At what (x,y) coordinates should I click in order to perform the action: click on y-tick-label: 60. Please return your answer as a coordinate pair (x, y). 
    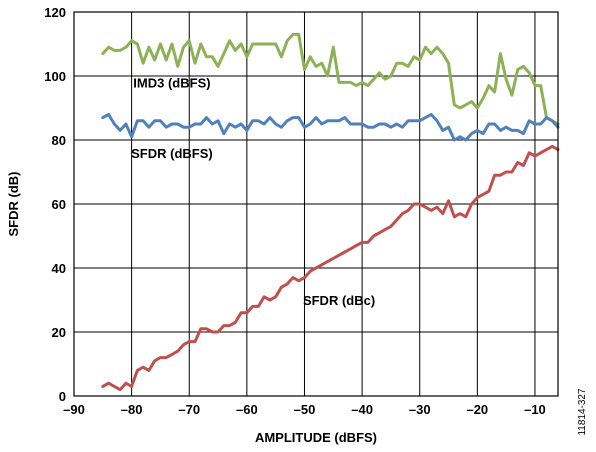
    Looking at the image, I should click on (59, 204).